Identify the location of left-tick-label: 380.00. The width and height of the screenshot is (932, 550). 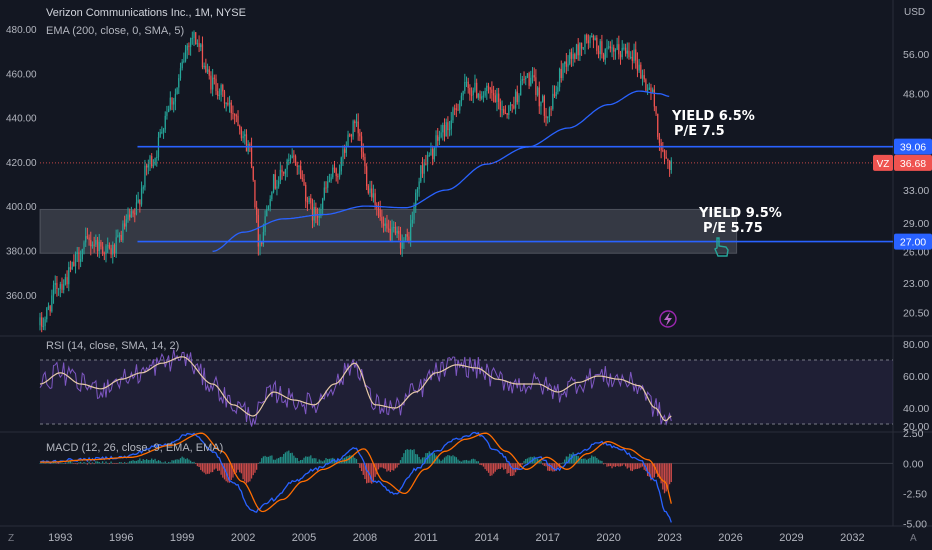
(21, 252).